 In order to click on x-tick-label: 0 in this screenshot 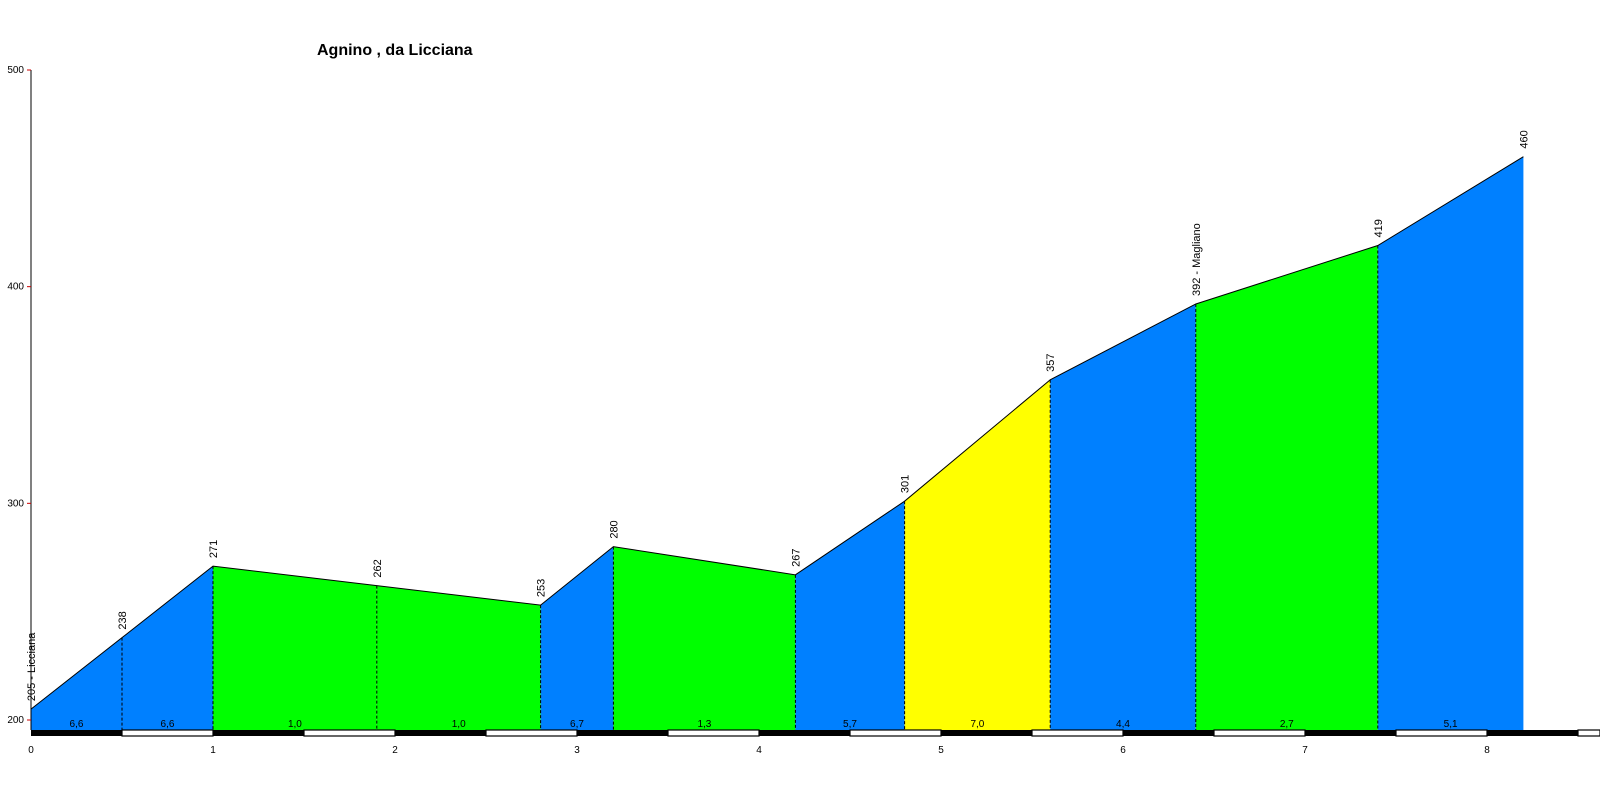, I will do `click(31, 750)`.